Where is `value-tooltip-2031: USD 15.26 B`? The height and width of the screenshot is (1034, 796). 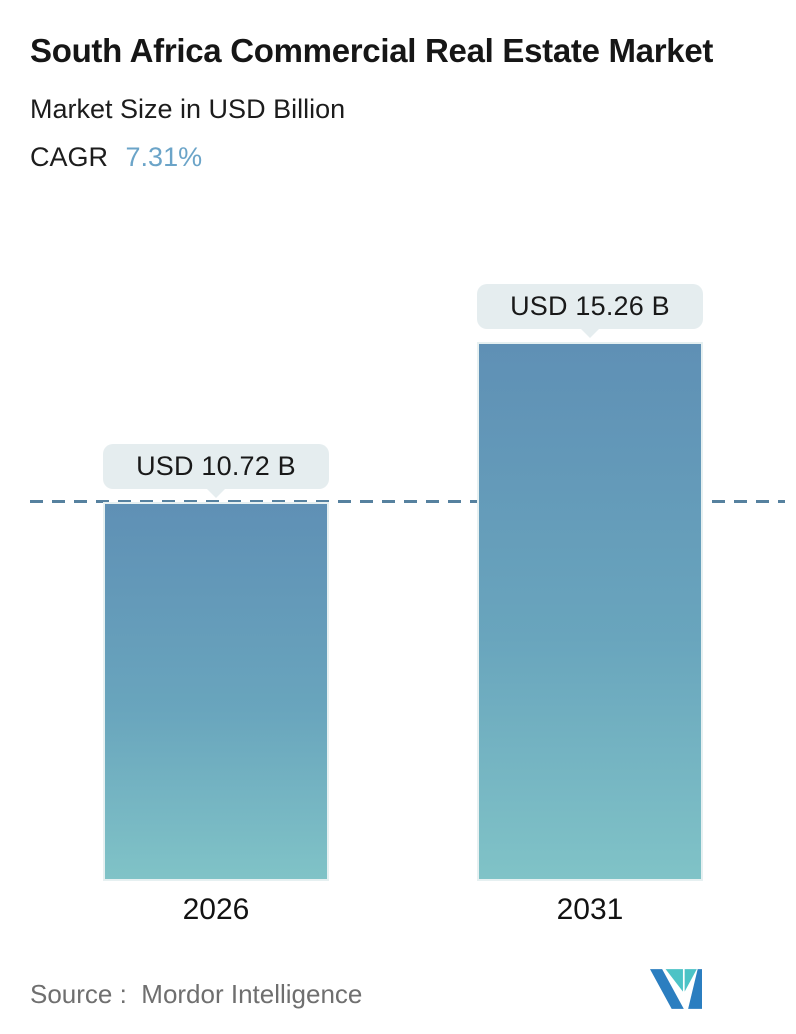
value-tooltip-2031: USD 15.26 B is located at coordinates (590, 311).